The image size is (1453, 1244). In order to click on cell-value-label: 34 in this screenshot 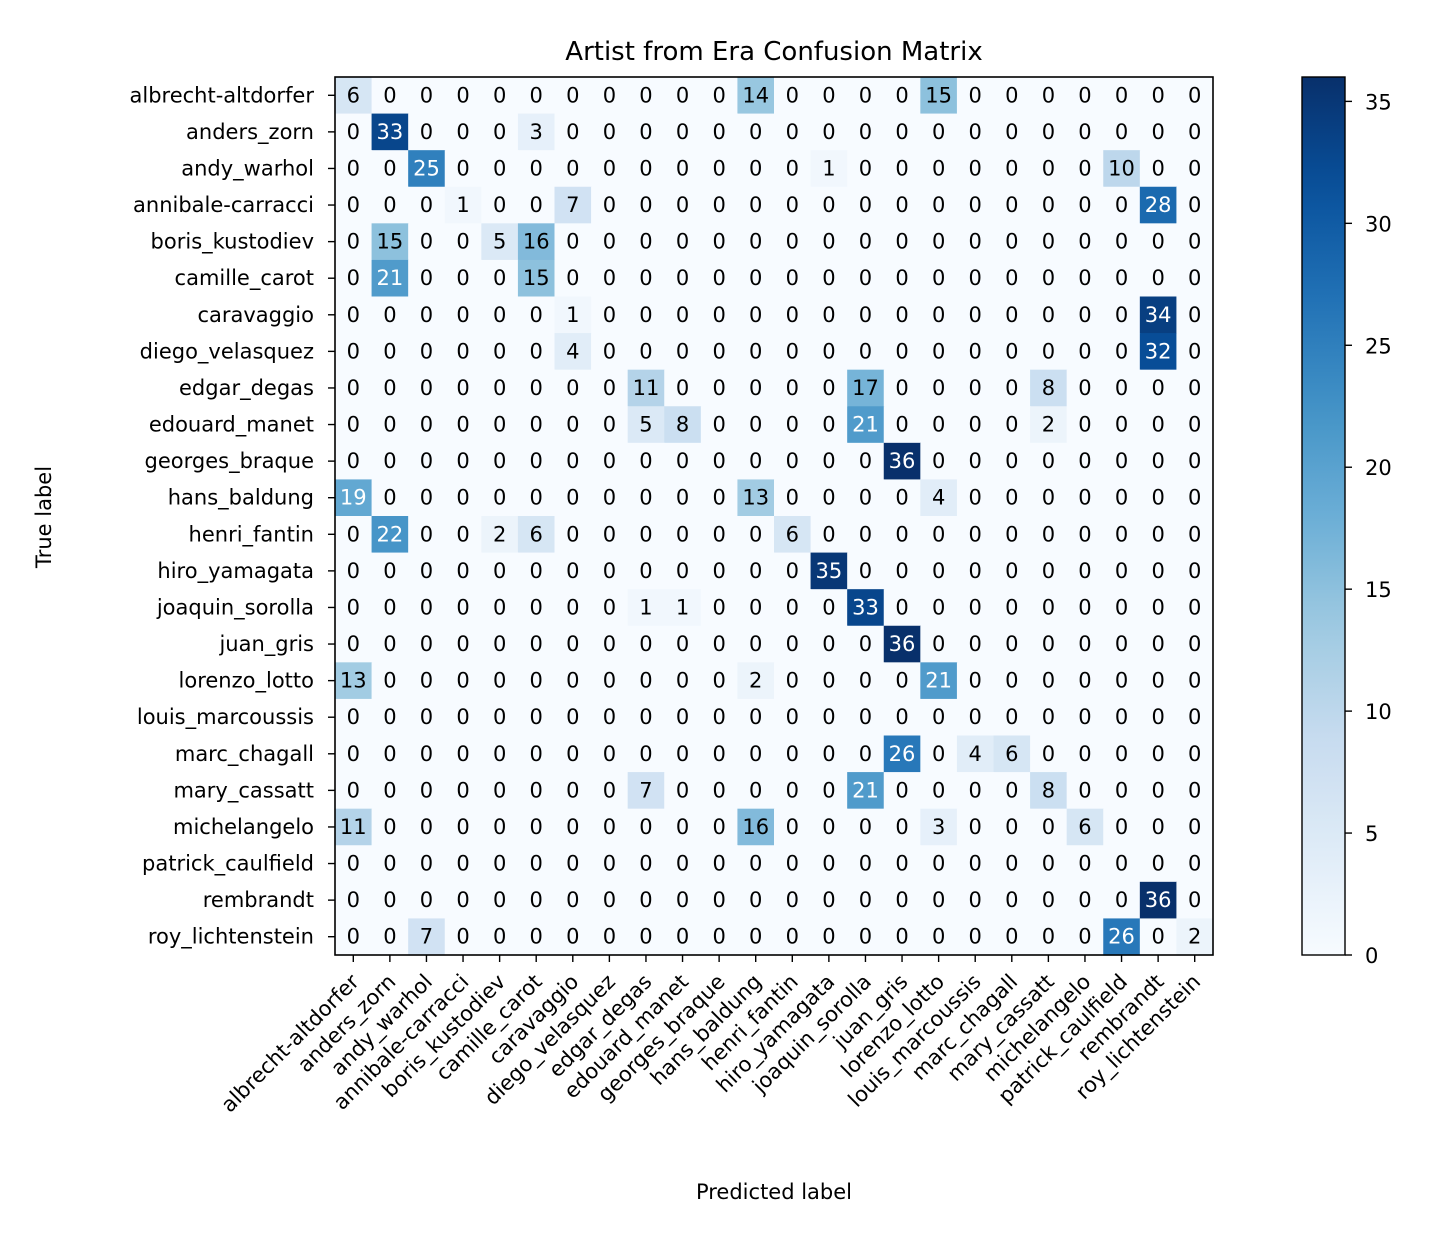, I will do `click(1158, 315)`.